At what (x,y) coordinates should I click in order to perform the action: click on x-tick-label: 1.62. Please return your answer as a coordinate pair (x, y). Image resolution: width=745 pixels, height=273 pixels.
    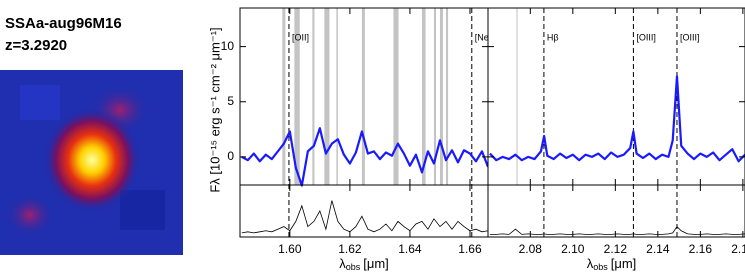
    Looking at the image, I should click on (350, 249).